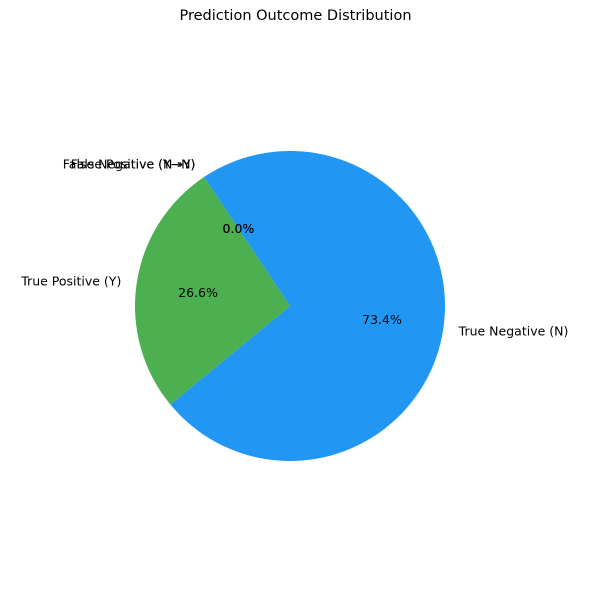  I want to click on slice-percent-false-negative-y-n: 0.0%, so click(239, 228).